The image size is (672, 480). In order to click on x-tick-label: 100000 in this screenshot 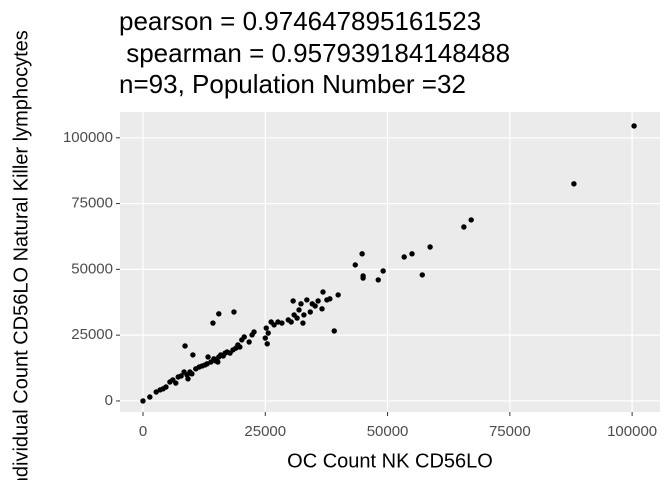, I will do `click(632, 431)`.